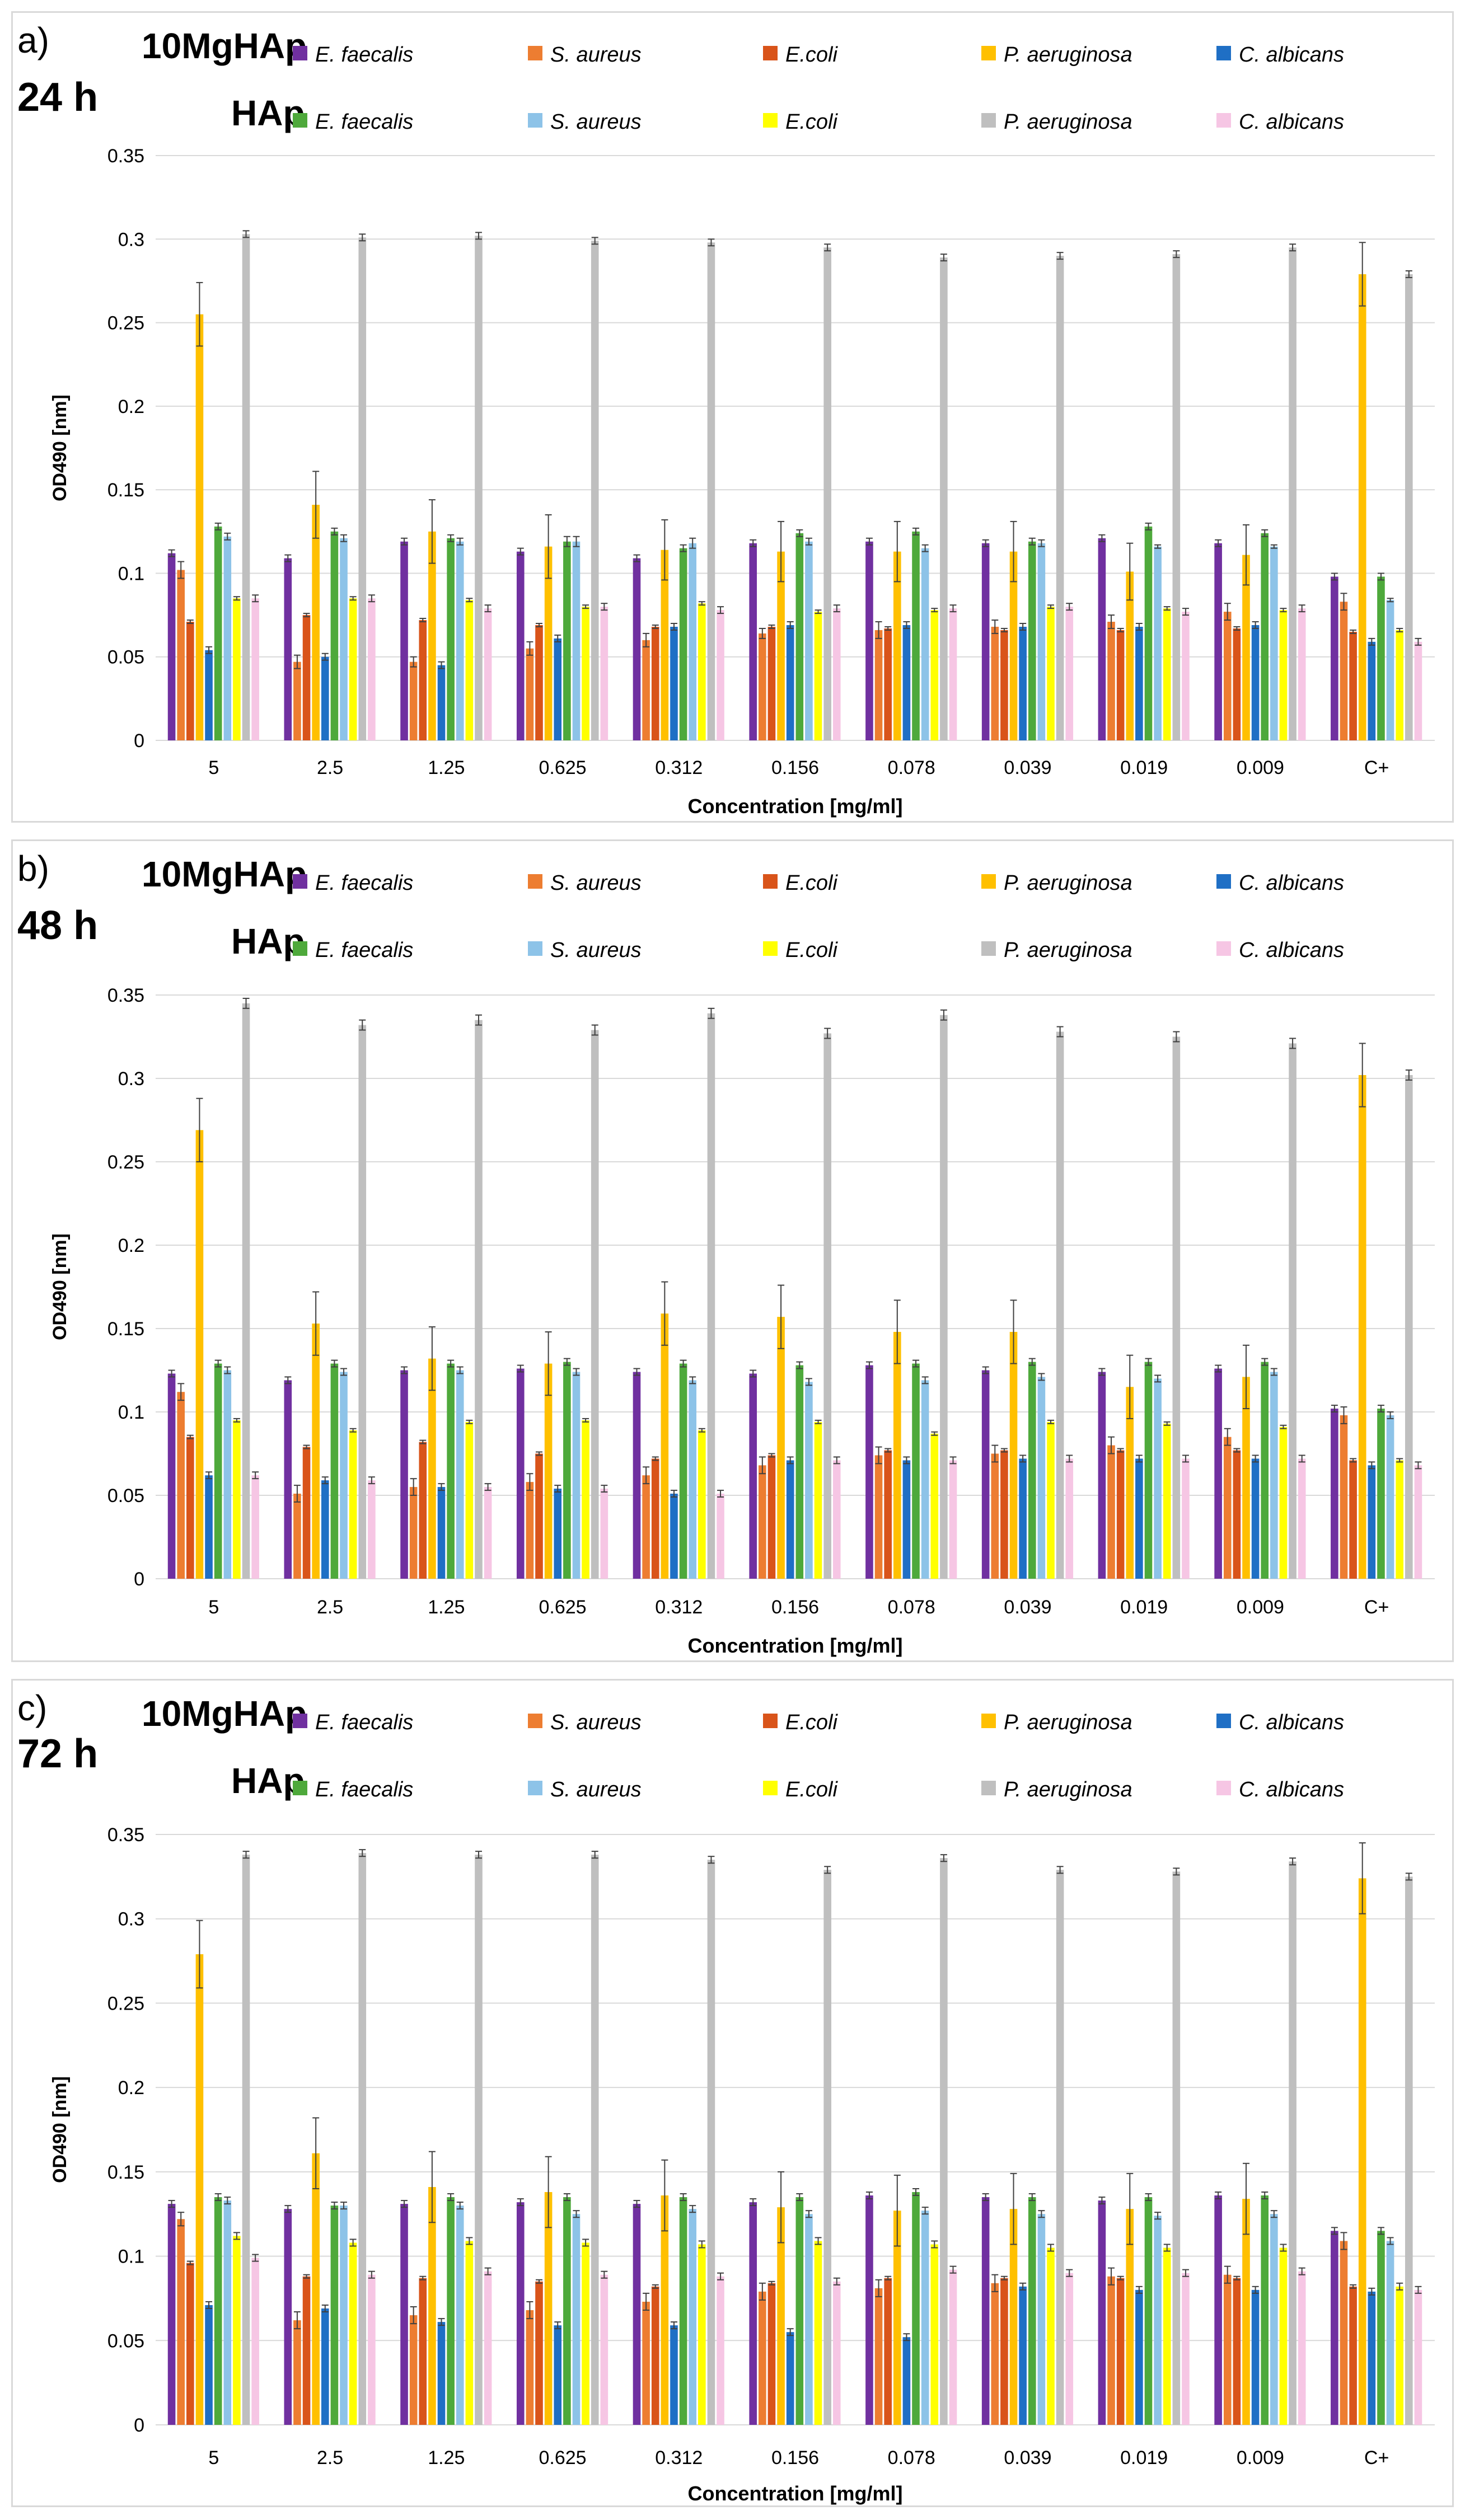  Describe the element at coordinates (126, 490) in the screenshot. I see `y-tick-label: 0.15` at that location.